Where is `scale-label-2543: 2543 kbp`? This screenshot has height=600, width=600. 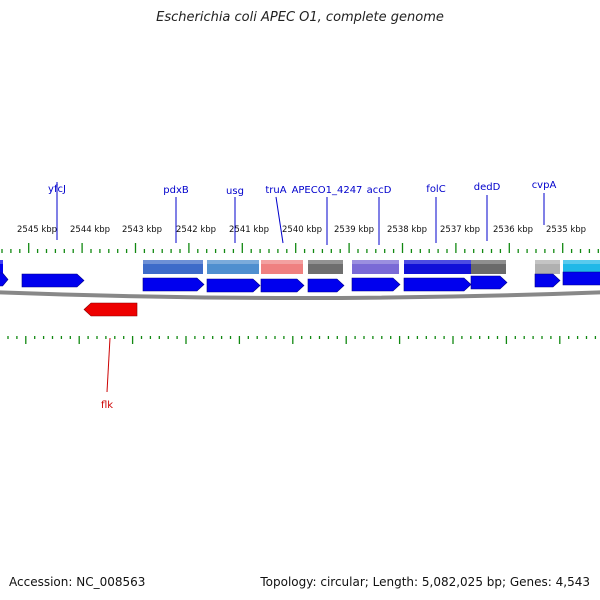
scale-label-2543: 2543 kbp is located at coordinates (142, 230).